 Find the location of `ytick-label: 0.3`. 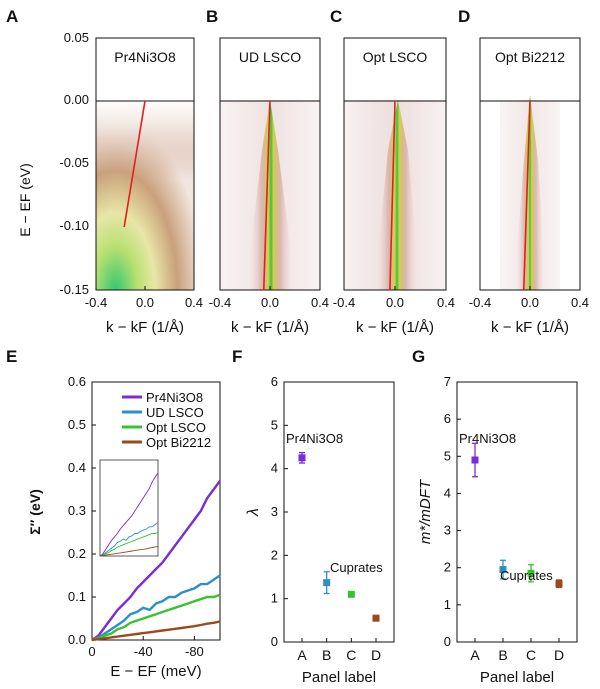

ytick-label: 0.3 is located at coordinates (77, 510).